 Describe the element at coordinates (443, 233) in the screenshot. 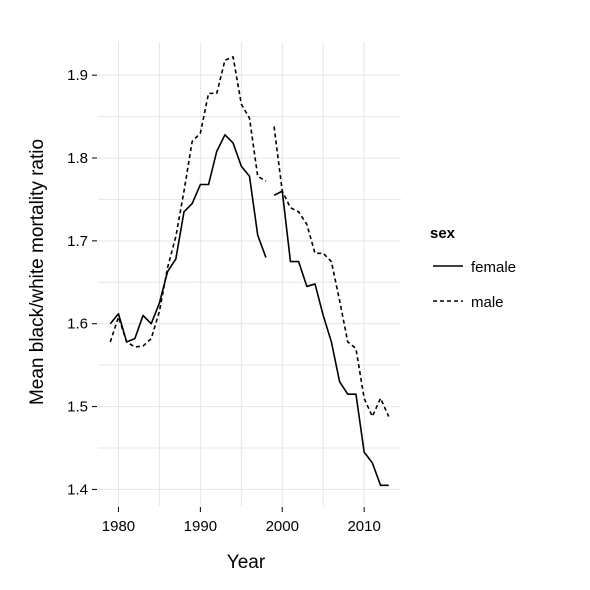

I see `legend-title: sex` at that location.